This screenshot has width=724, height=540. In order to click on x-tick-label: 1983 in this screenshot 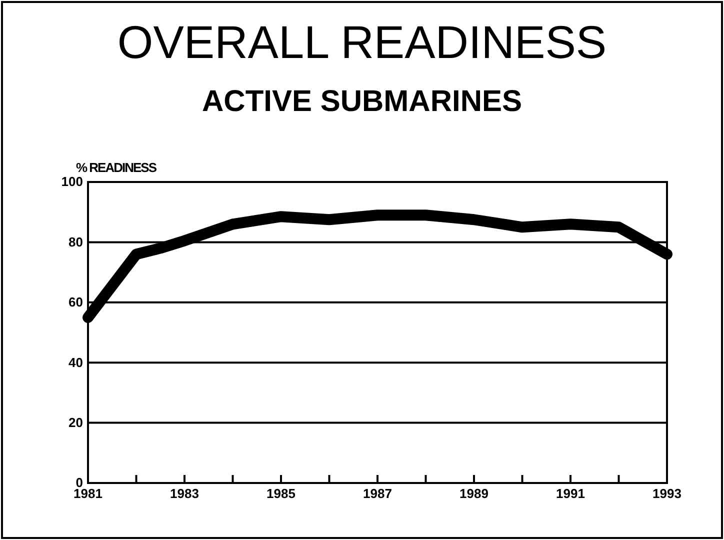, I will do `click(184, 494)`.